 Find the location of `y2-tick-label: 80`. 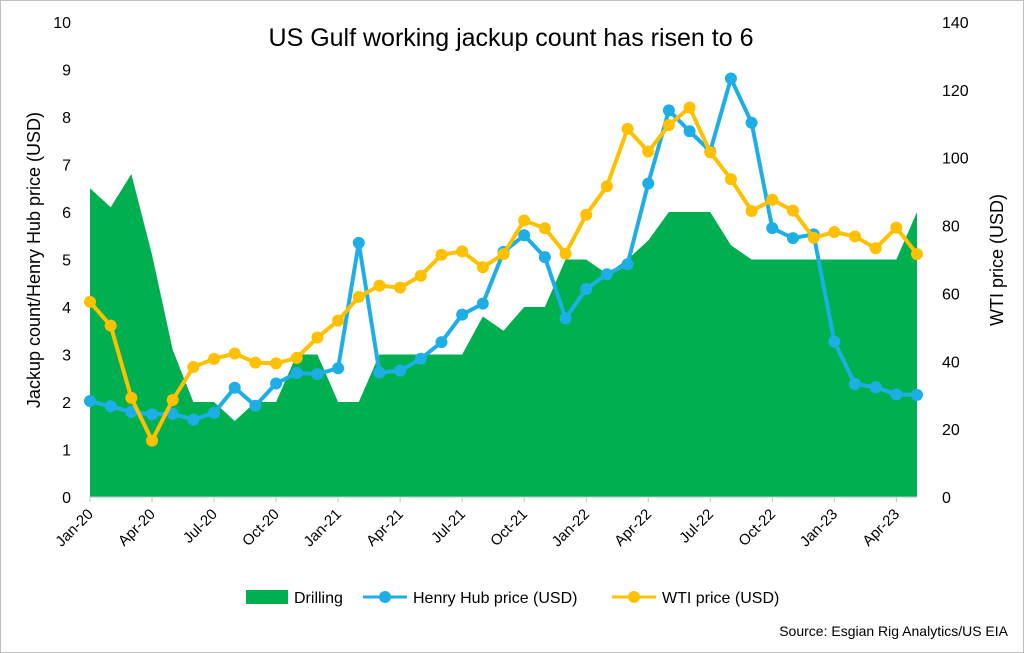

y2-tick-label: 80 is located at coordinates (951, 227).